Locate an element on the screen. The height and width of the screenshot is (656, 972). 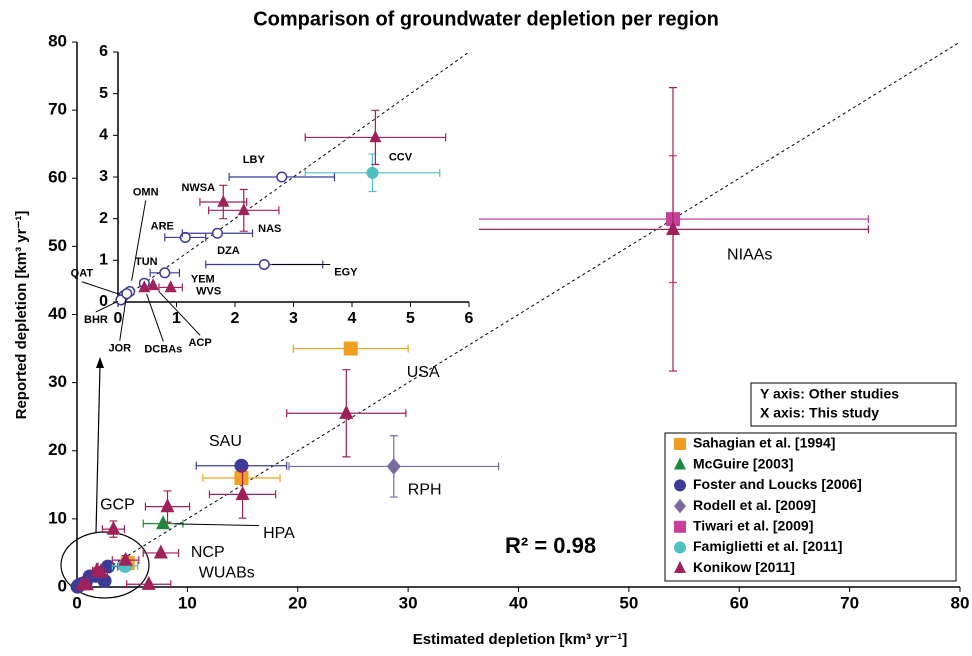
x-tick-label: 3 is located at coordinates (293, 318).